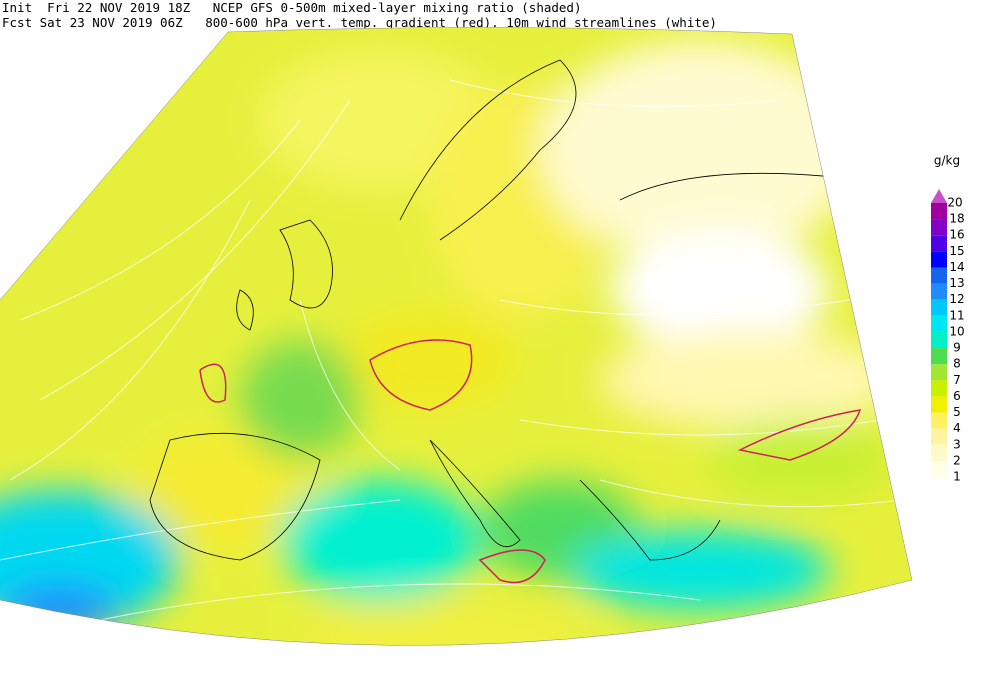 This screenshot has width=1000, height=680. Describe the element at coordinates (957, 428) in the screenshot. I see `legend-label: 4` at that location.